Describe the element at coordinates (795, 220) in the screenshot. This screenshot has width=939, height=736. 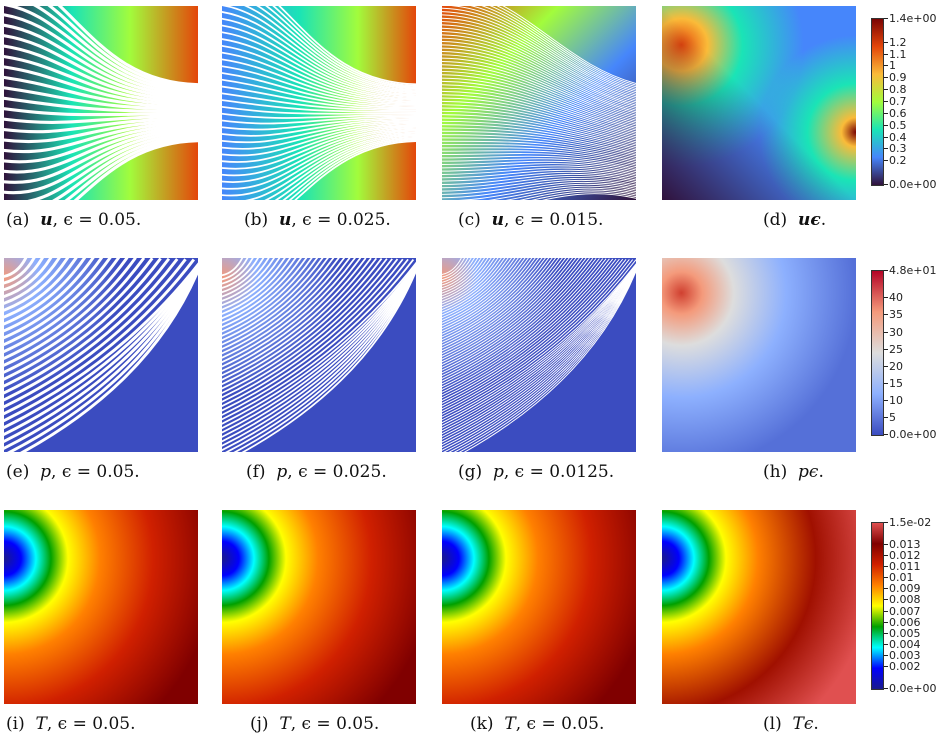
I see `caption-d: (d) uϵ.` at that location.